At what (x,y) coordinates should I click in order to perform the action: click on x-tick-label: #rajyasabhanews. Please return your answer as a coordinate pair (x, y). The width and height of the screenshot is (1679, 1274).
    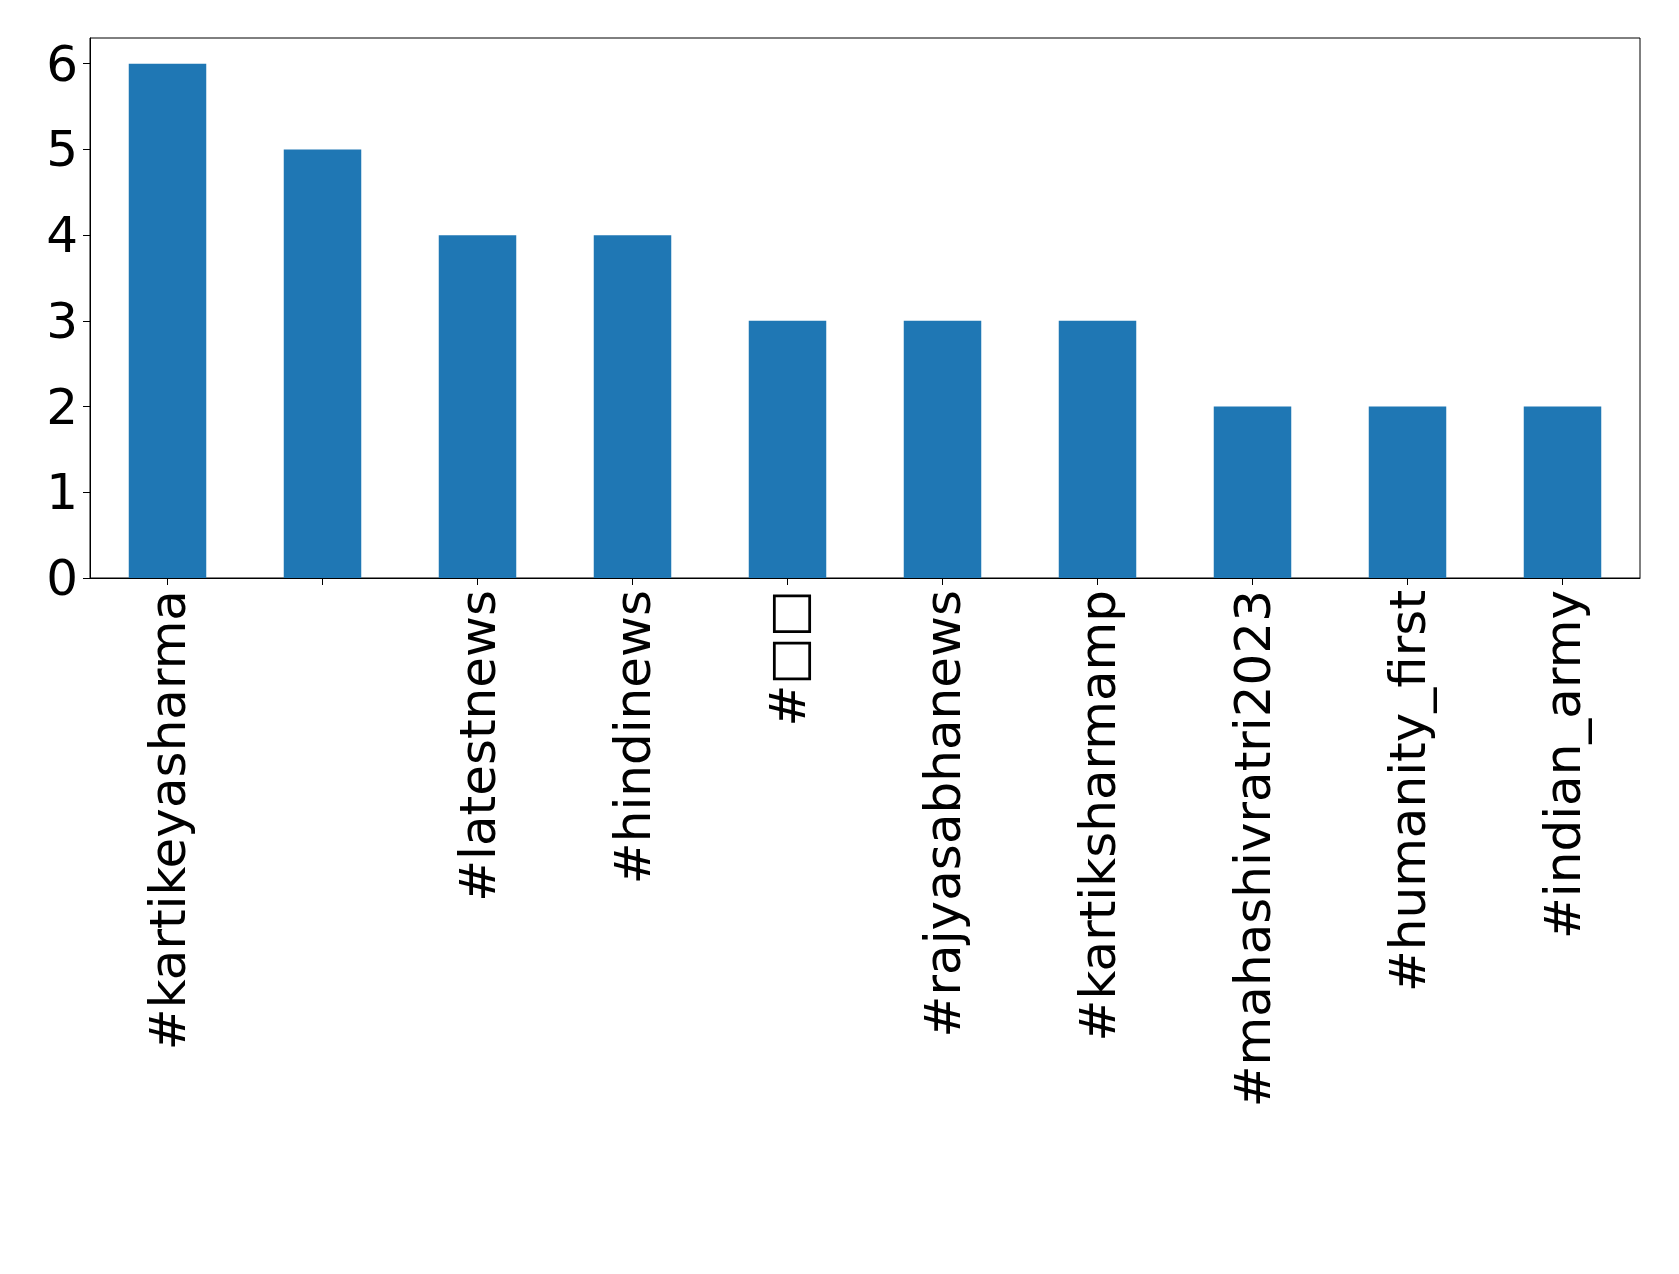
    Looking at the image, I should click on (942, 814).